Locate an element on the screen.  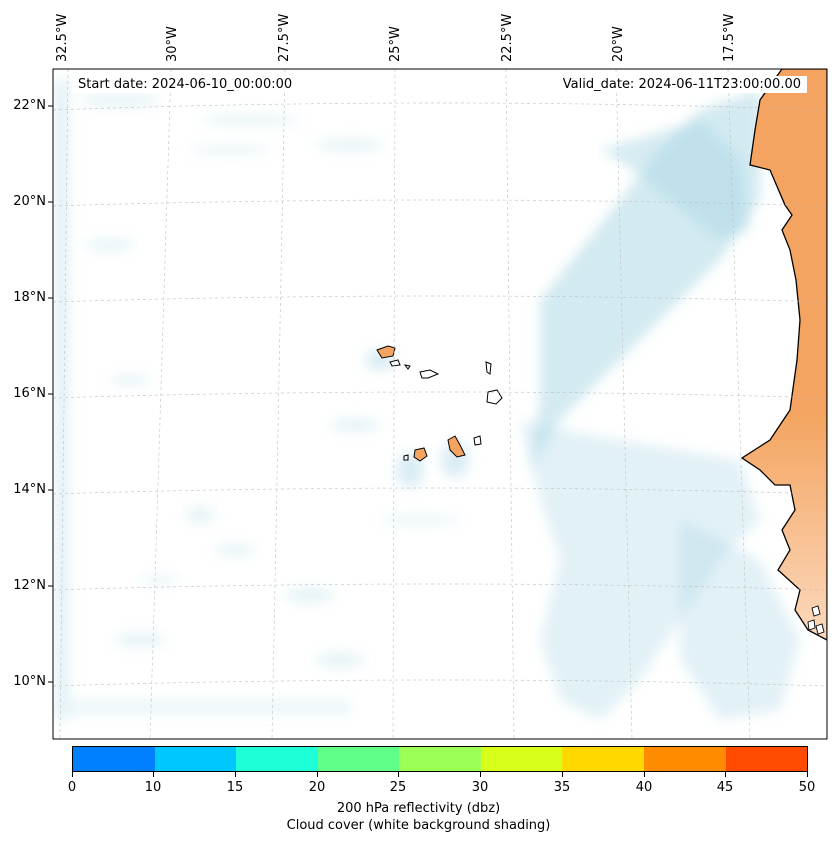
colorbar-tick-label: 45 is located at coordinates (725, 787).